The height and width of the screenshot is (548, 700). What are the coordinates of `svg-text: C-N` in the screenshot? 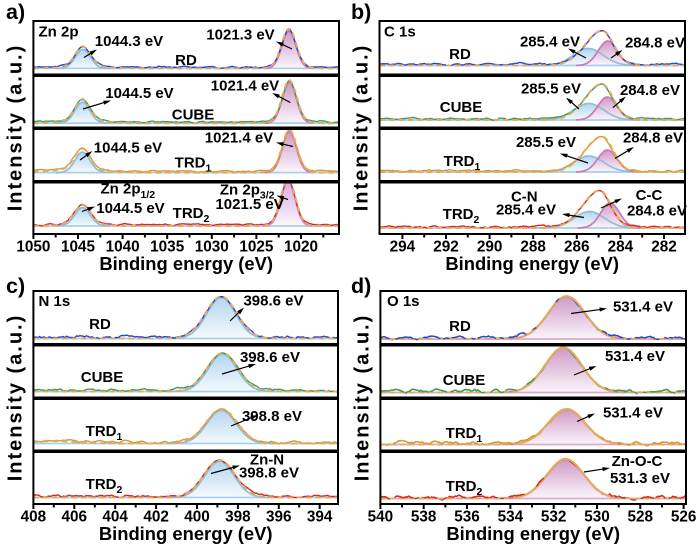 It's located at (524, 197).